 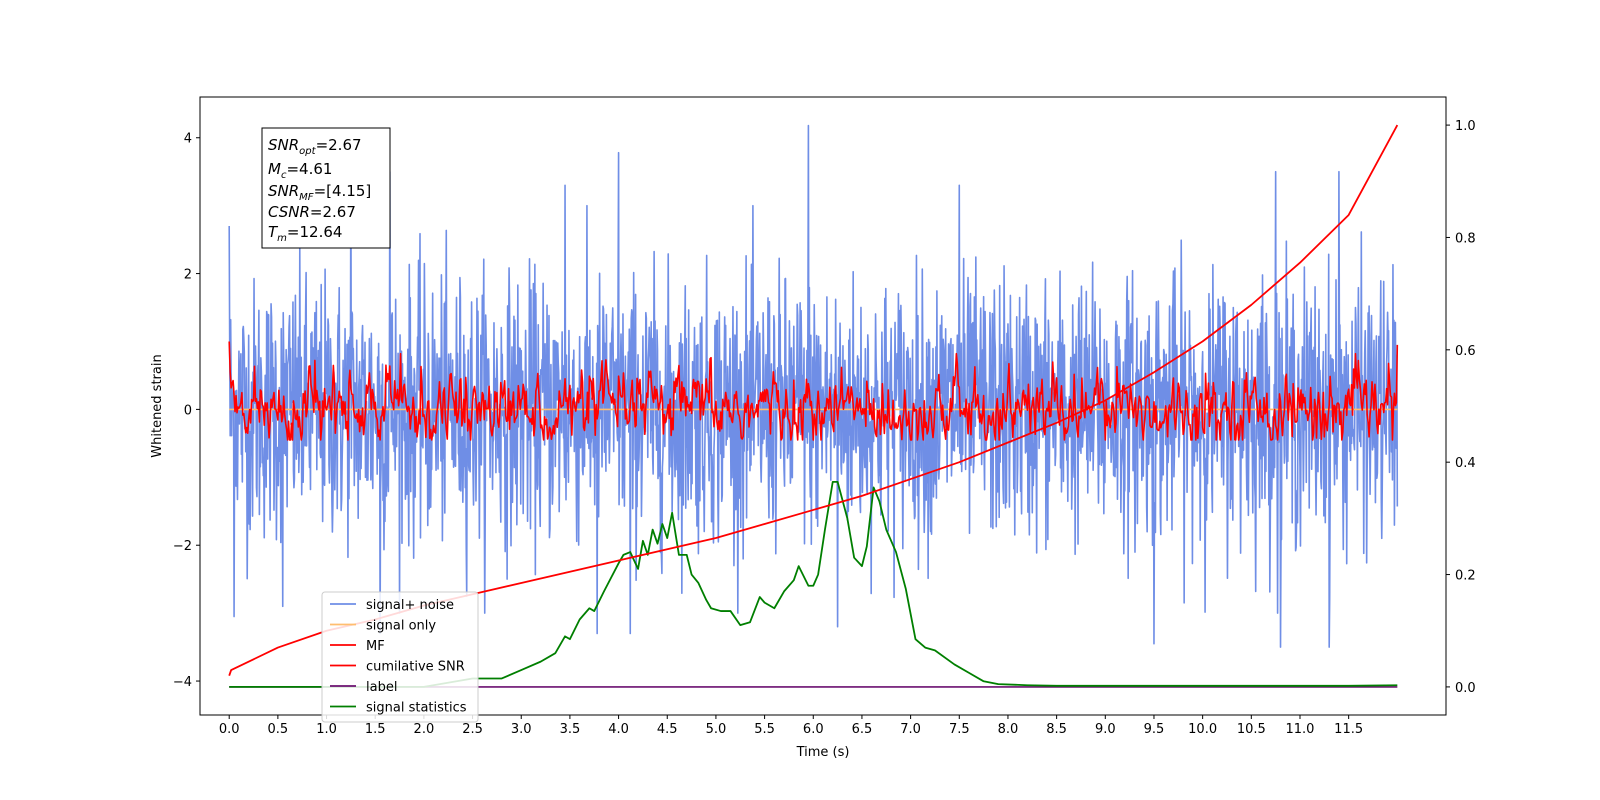 I want to click on x-tick-label: 9.5, so click(x=1154, y=729).